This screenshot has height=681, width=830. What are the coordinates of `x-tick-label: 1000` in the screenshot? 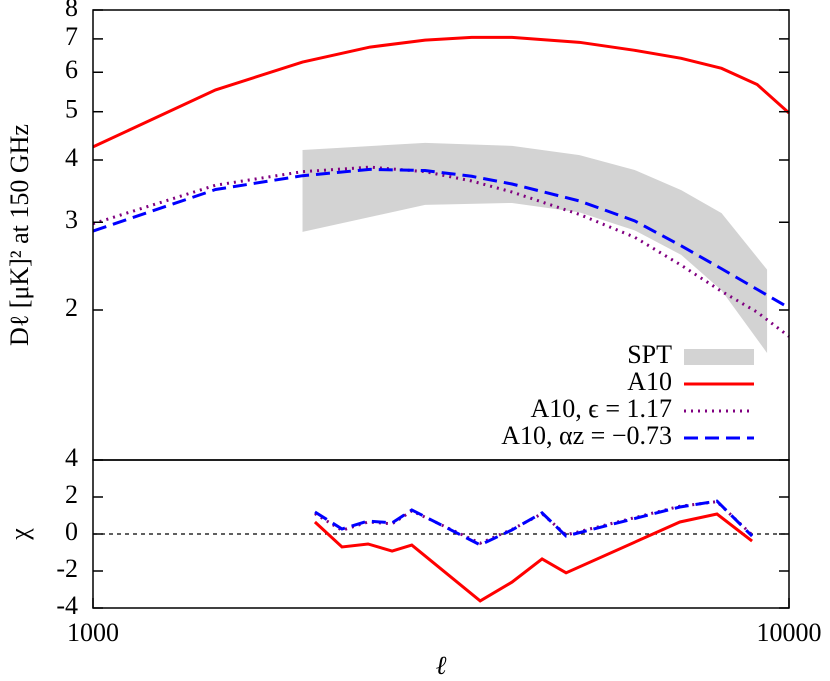 It's located at (93, 632).